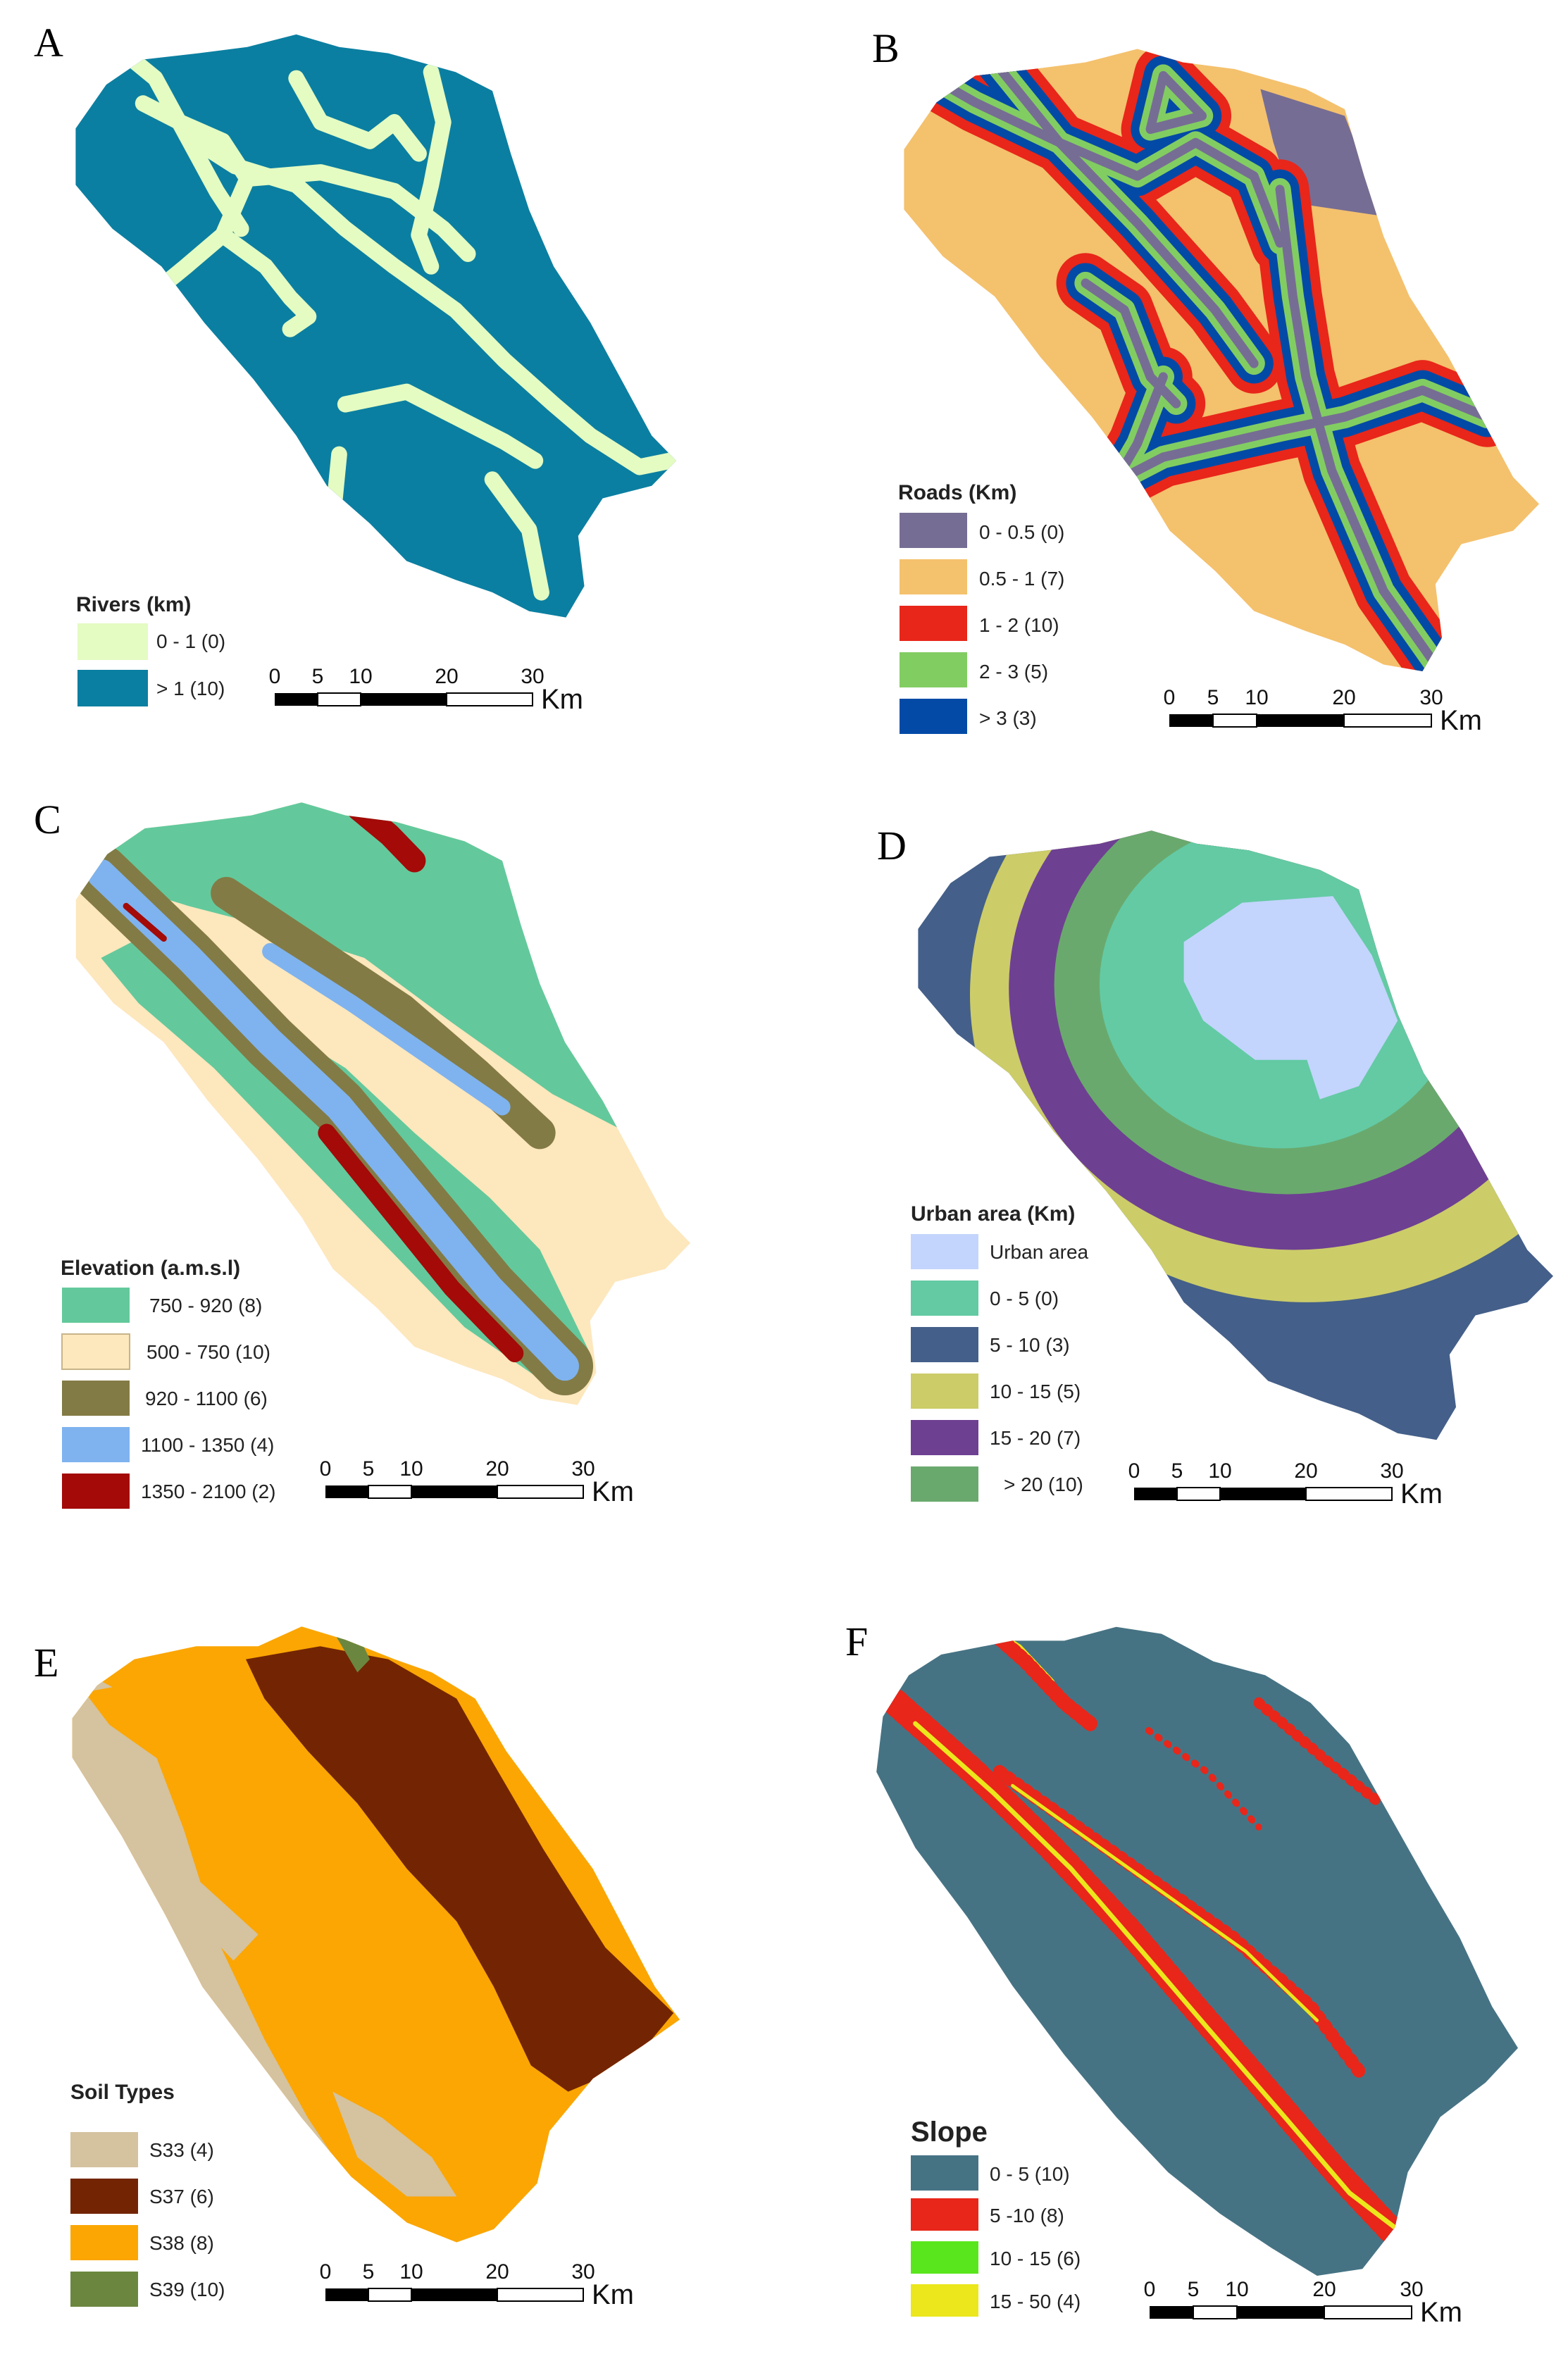  What do you see at coordinates (48, 43) in the screenshot?
I see `panel-letter-a: A` at bounding box center [48, 43].